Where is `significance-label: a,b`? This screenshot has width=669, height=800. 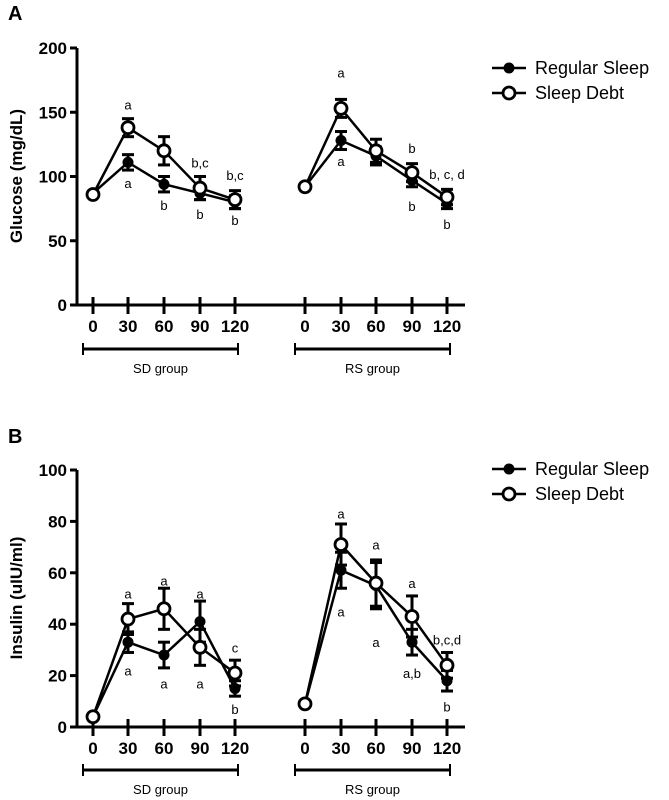 significance-label: a,b is located at coordinates (412, 673).